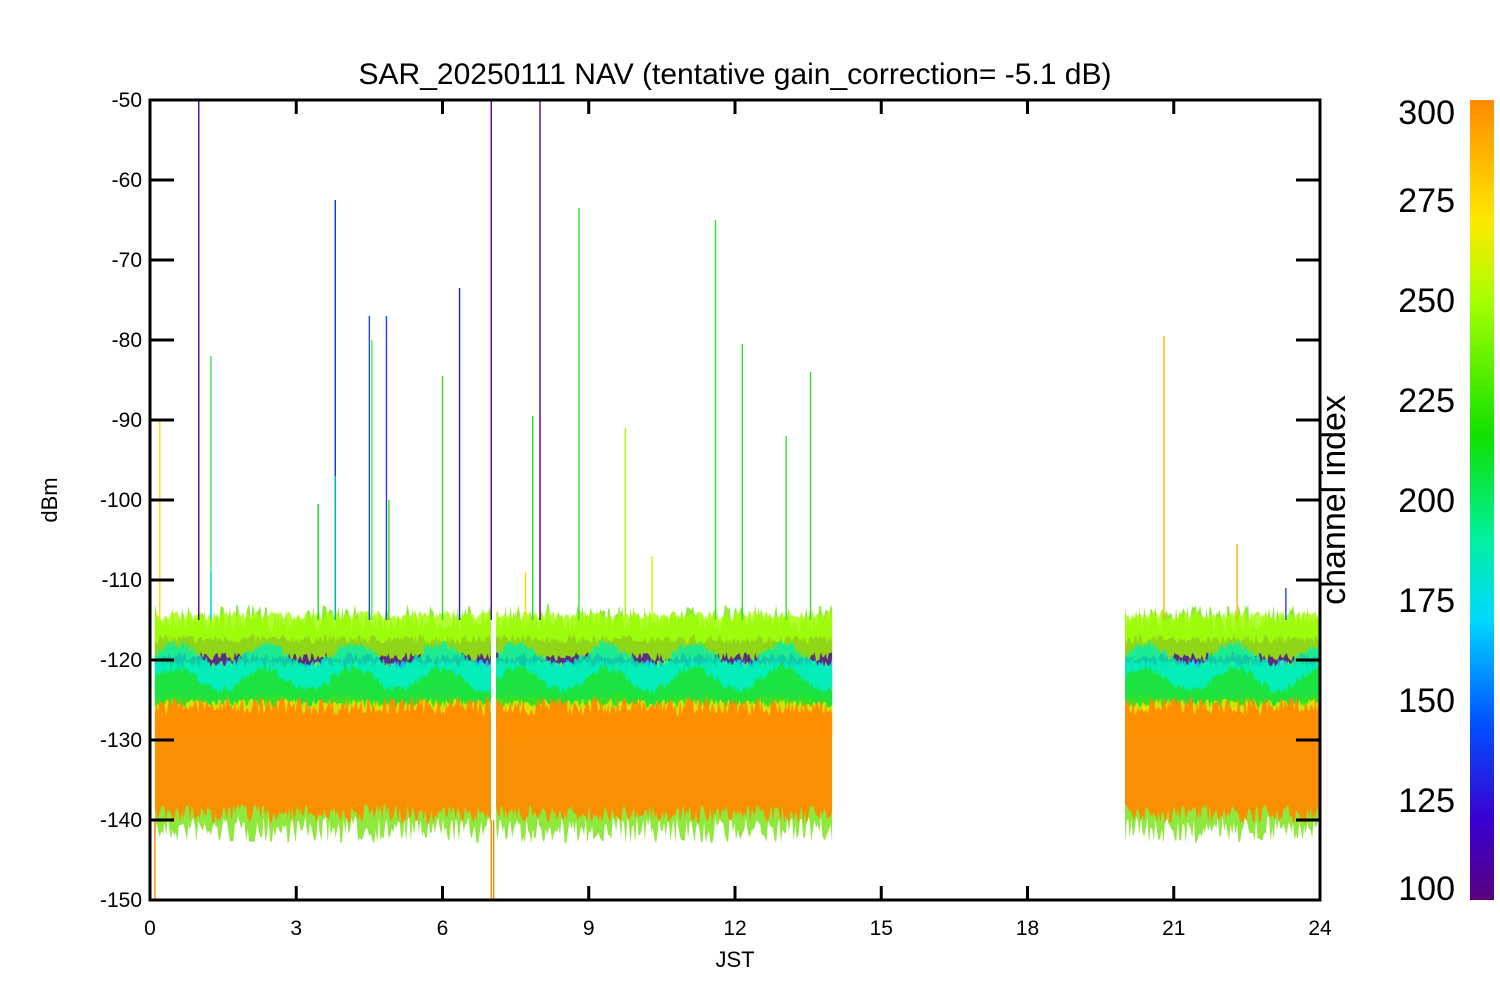 The image size is (1500, 1000). Describe the element at coordinates (127, 100) in the screenshot. I see `y-tick-label: -50` at that location.